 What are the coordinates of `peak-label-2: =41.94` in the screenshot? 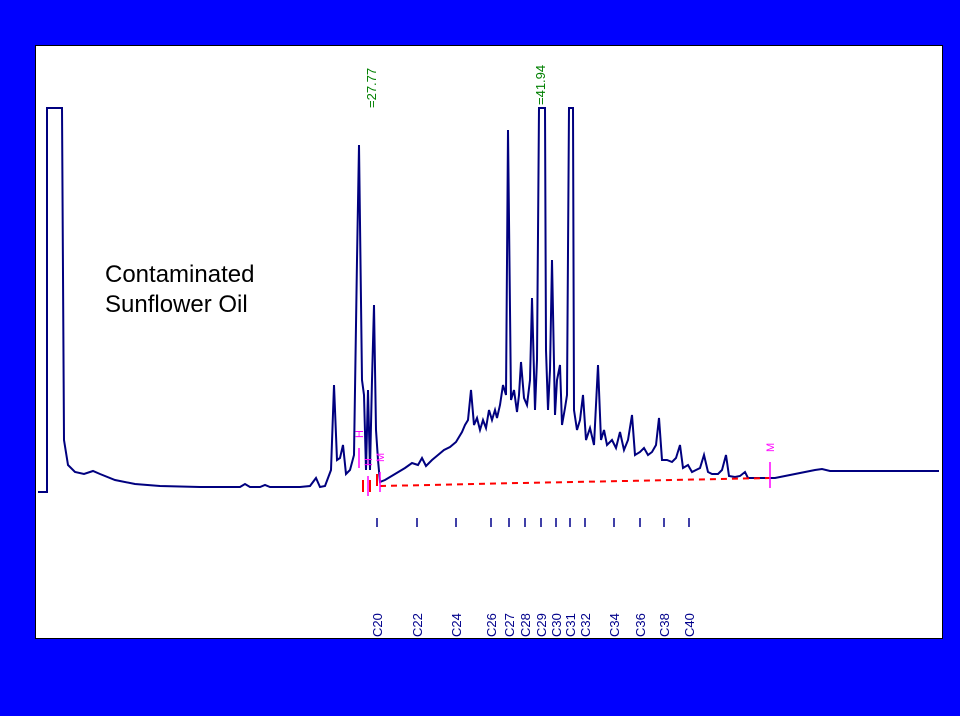 It's located at (540, 85).